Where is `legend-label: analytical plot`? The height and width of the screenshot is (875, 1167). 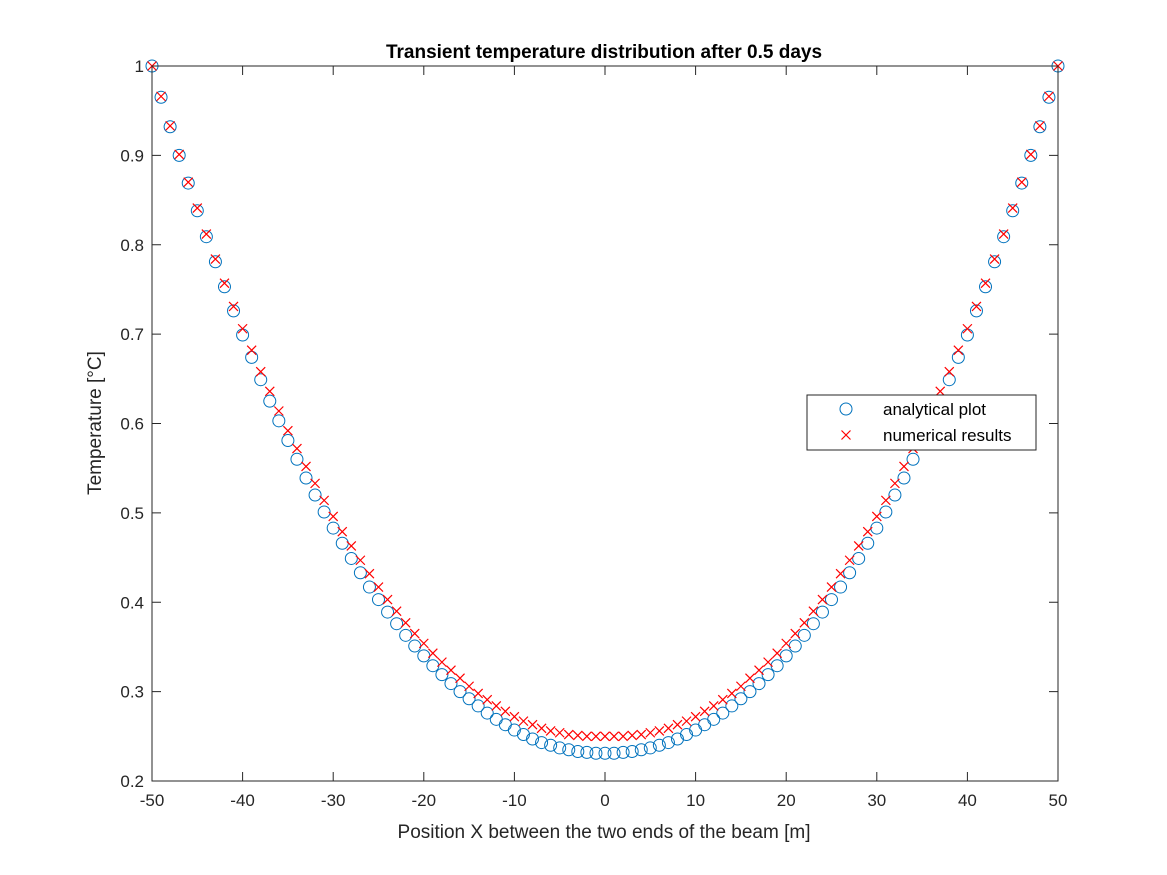
legend-label: analytical plot is located at coordinates (934, 409).